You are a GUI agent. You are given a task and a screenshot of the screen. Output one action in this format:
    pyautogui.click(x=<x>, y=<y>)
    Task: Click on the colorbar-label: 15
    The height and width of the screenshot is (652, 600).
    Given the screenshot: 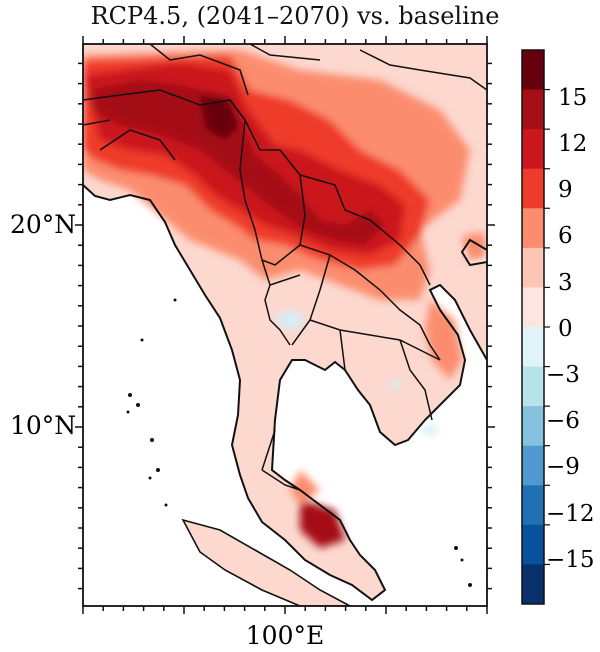 What is the action you would take?
    pyautogui.click(x=572, y=98)
    